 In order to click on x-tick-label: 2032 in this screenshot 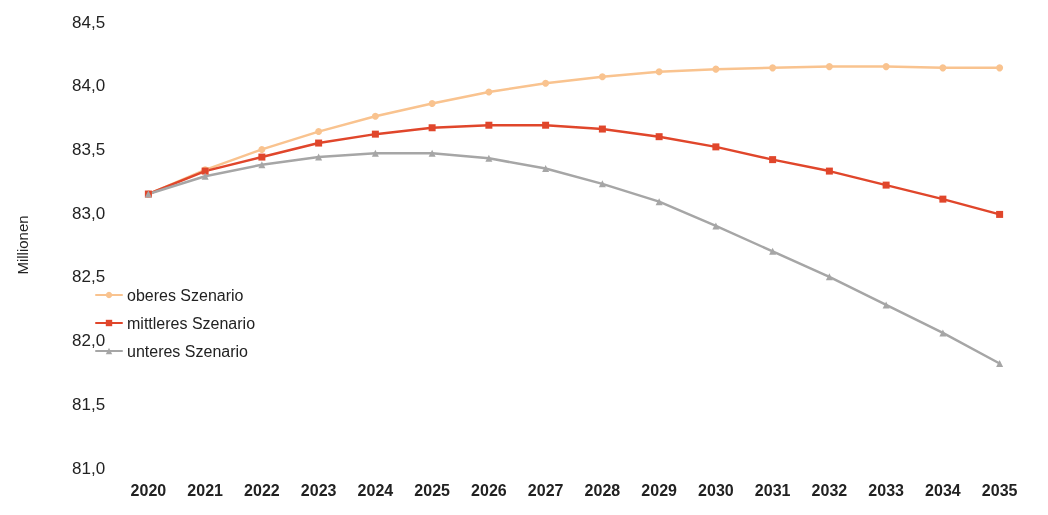, I will do `click(829, 490)`.